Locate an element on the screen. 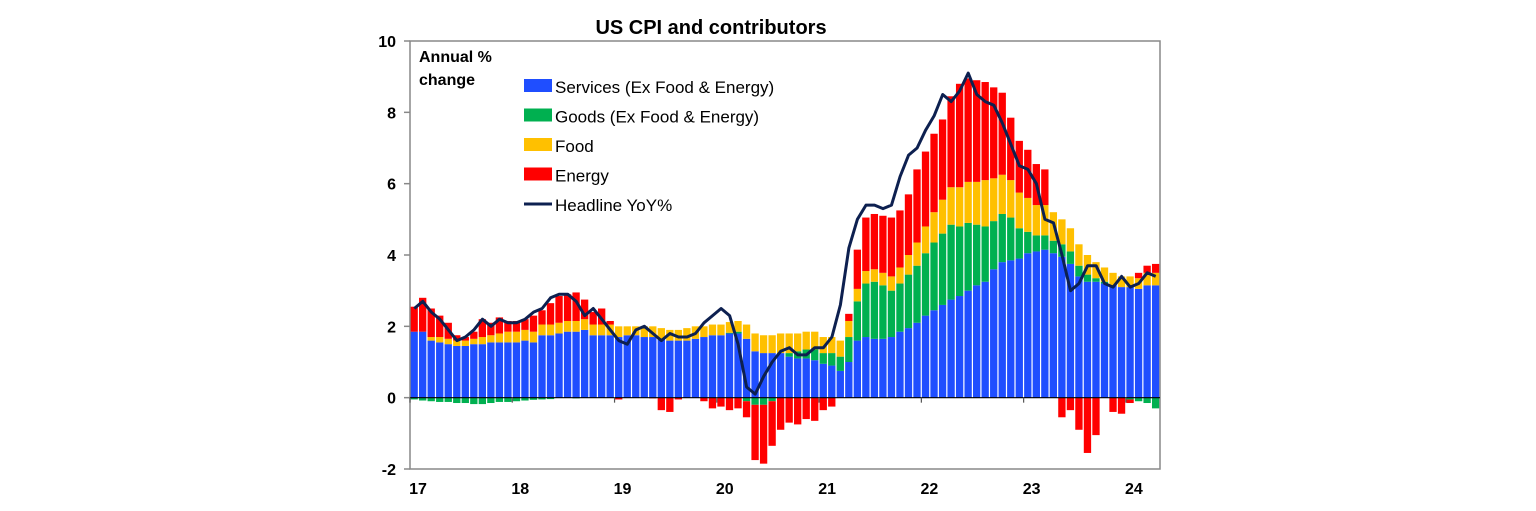 Image resolution: width=1536 pixels, height=511 pixels. legend-swatch is located at coordinates (538, 144).